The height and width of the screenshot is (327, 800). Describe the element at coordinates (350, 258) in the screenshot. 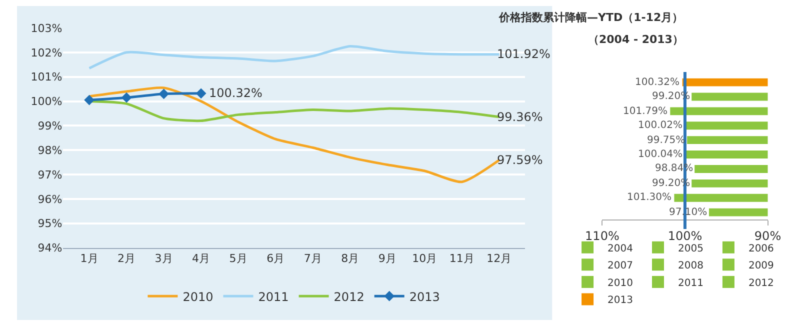

I see `x-tick-label: 8月` at that location.